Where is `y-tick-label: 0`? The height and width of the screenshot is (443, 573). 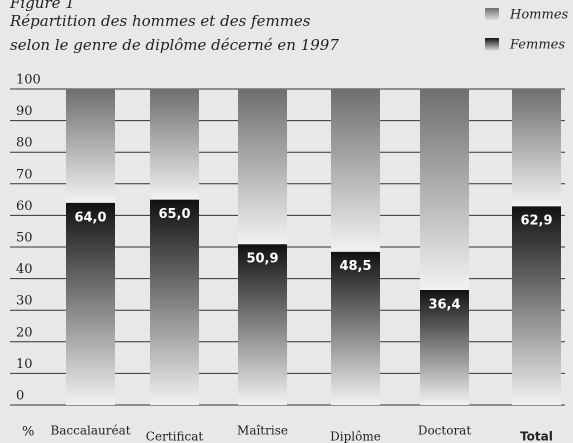 y-tick-label: 0 is located at coordinates (20, 396).